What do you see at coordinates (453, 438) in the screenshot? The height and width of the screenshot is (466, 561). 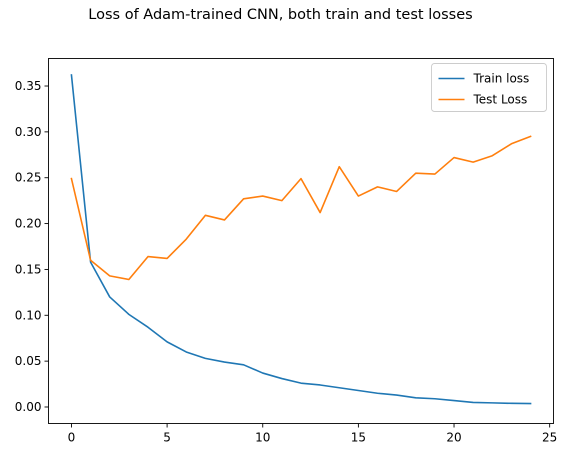 I see `x-tick-label: 20` at bounding box center [453, 438].